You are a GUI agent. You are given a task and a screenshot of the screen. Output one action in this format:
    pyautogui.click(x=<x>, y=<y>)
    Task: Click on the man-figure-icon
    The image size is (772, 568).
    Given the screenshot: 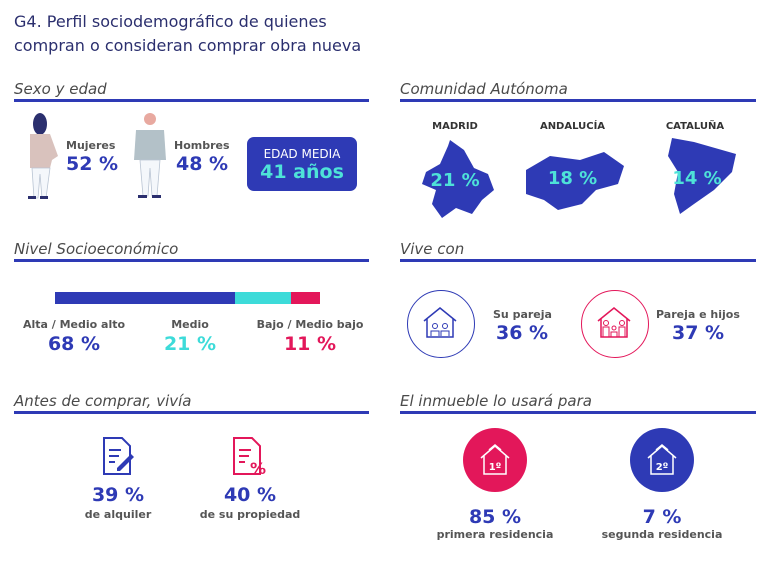 What is the action you would take?
    pyautogui.click(x=150, y=155)
    